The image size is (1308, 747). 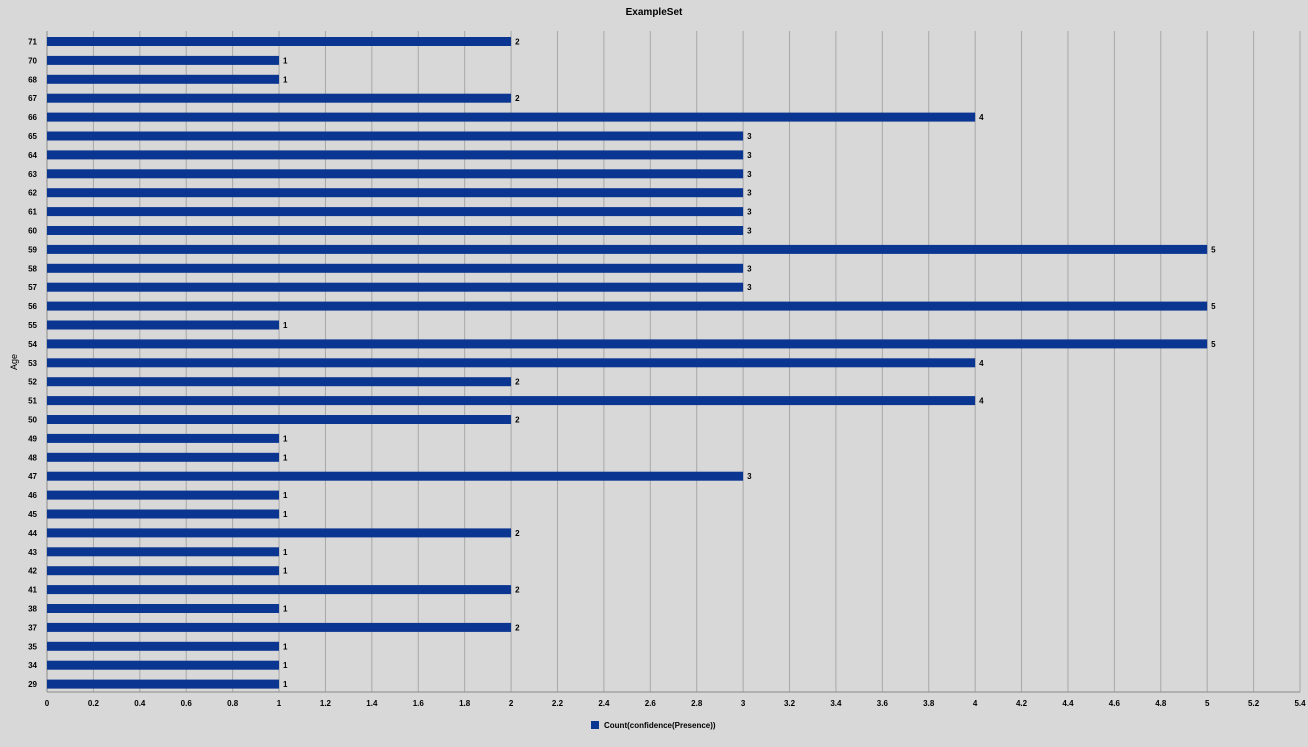 I want to click on x-tick-label: 1.4, so click(x=372, y=703).